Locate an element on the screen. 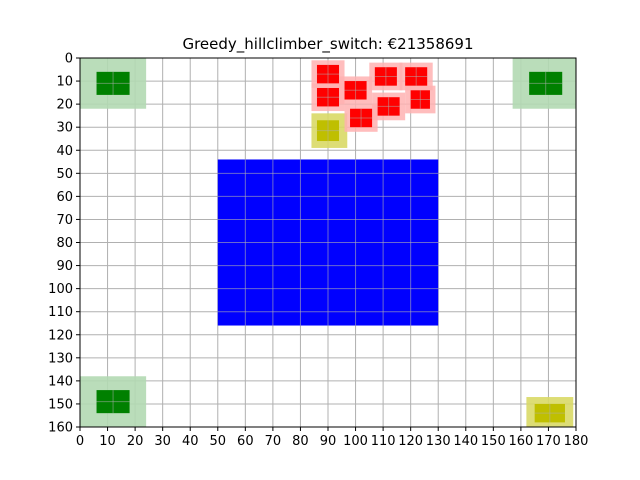 The width and height of the screenshot is (640, 480). x-tick-label: 140 is located at coordinates (465, 441).